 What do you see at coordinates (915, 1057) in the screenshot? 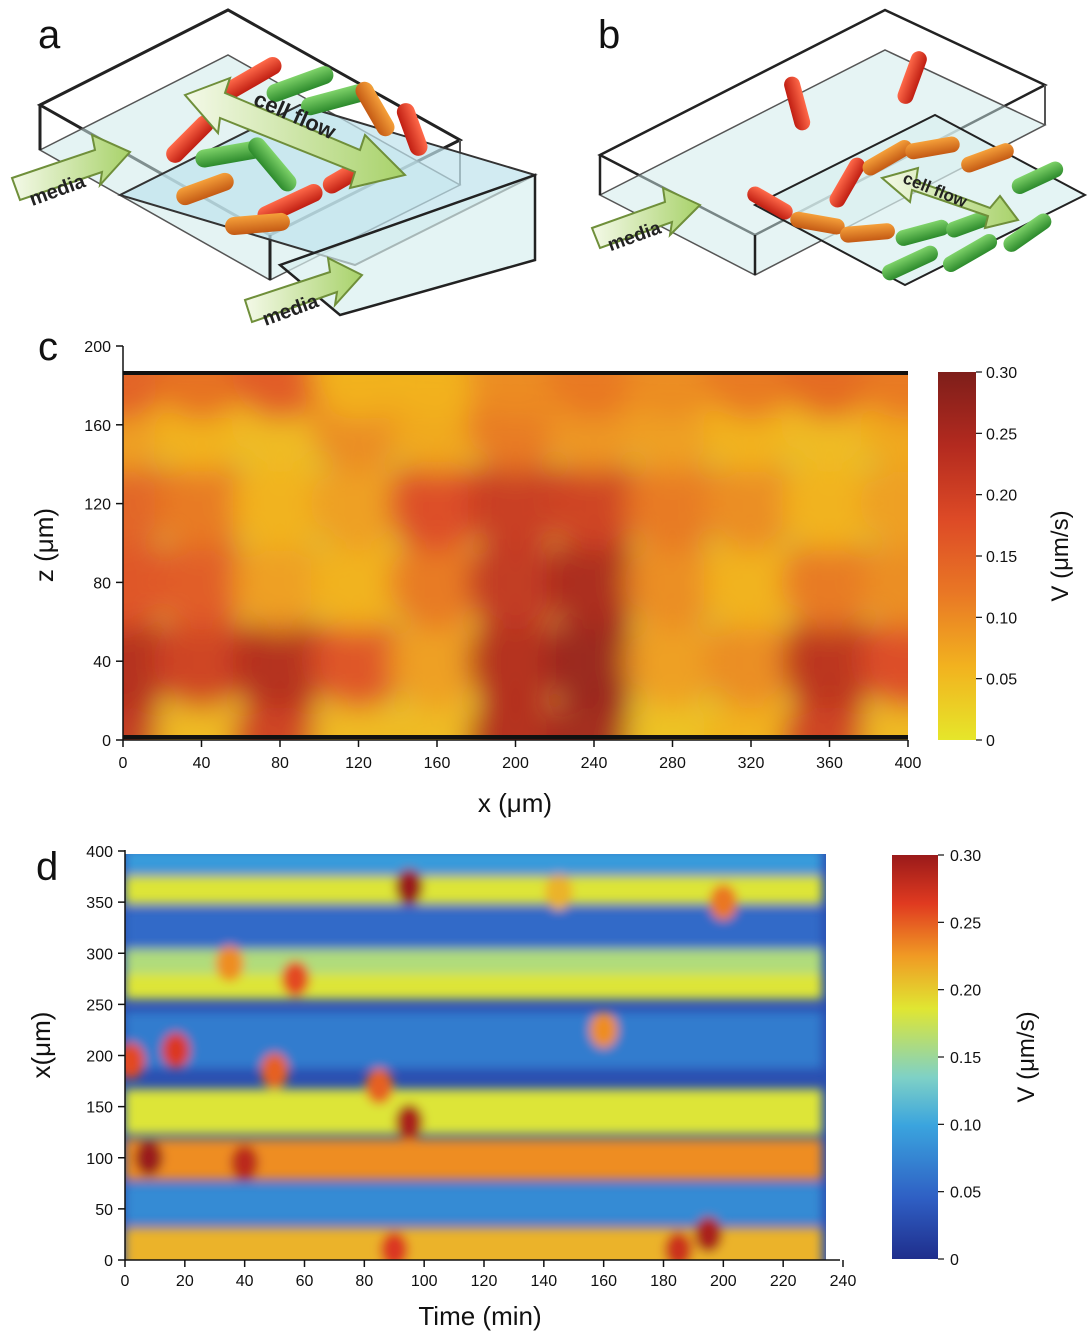
I see `panel-d-colorbar` at bounding box center [915, 1057].